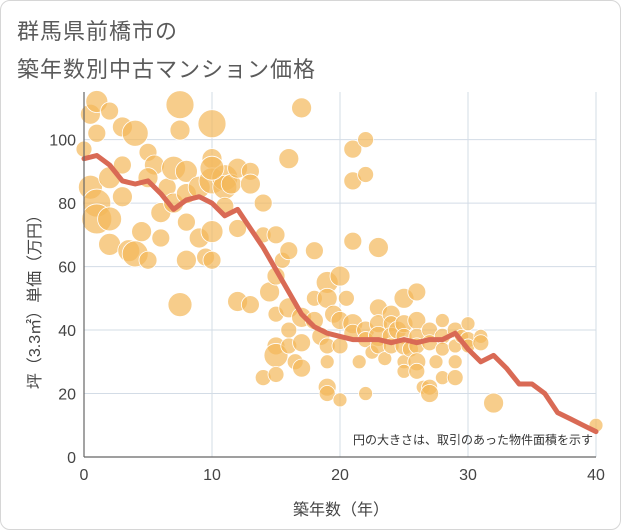  What do you see at coordinates (473, 439) in the screenshot?
I see `bubble-size-note: 円の大きさは、取引のあった物件面積を示す` at bounding box center [473, 439].